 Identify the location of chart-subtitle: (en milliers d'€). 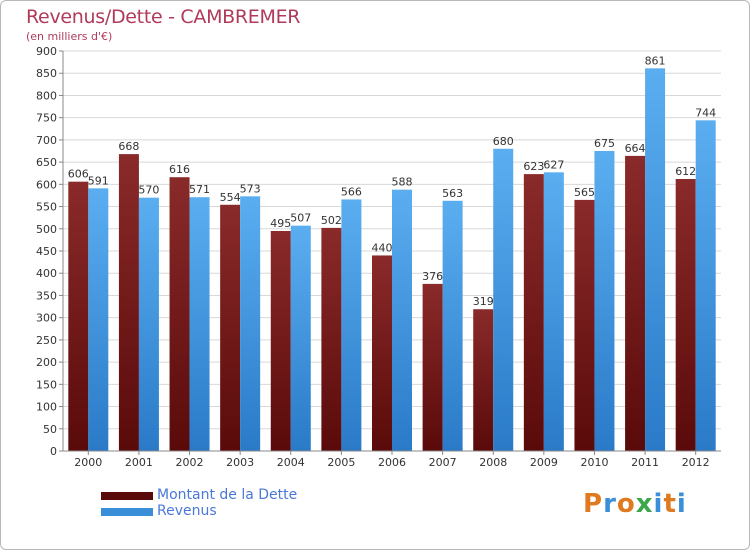
(69, 36).